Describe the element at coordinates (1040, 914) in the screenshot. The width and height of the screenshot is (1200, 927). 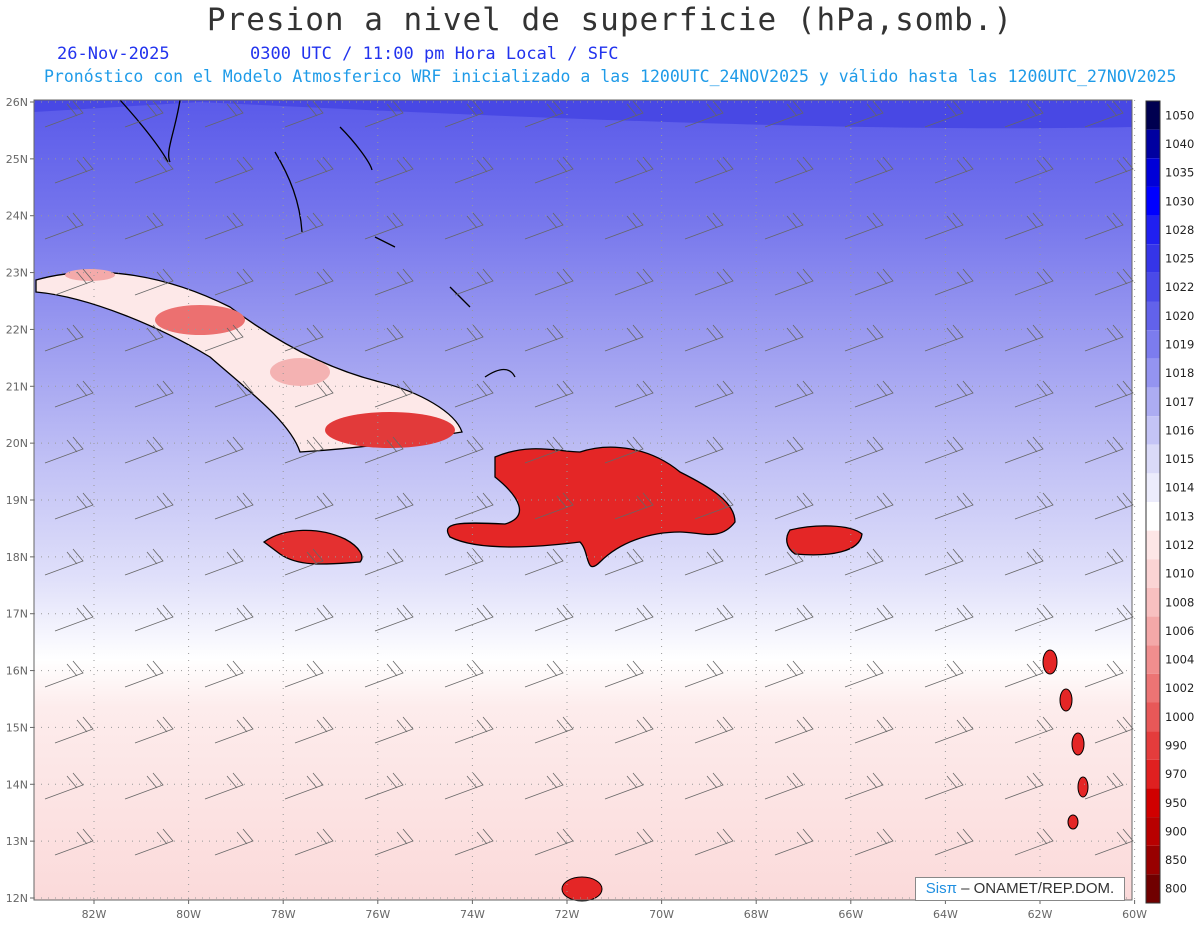
I see `lon-label: 62W` at that location.